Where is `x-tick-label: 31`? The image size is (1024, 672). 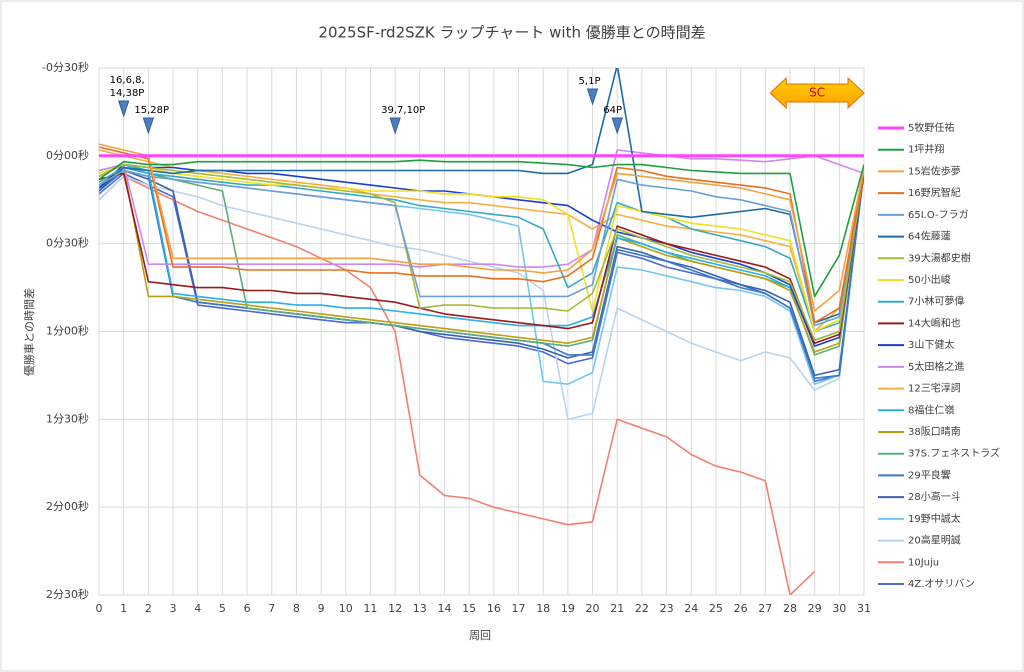
x-tick-label: 31 is located at coordinates (864, 608).